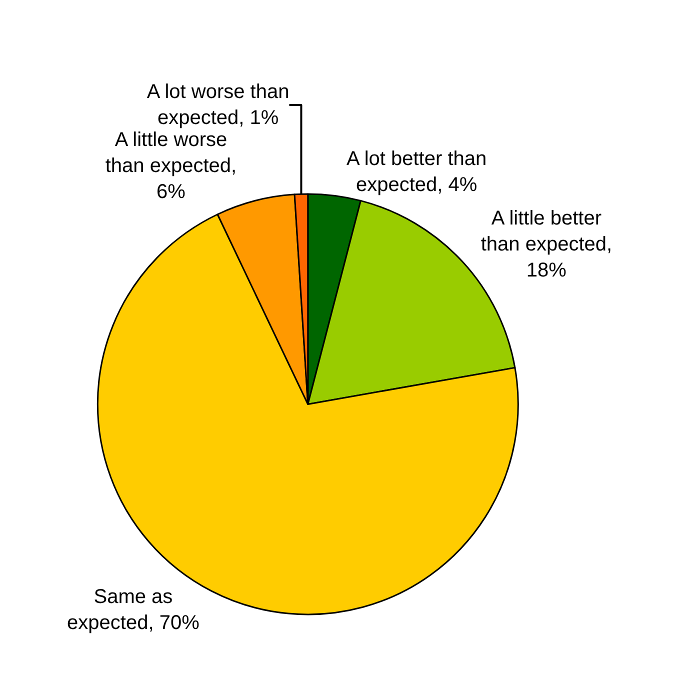 The width and height of the screenshot is (682, 677). Describe the element at coordinates (133, 610) in the screenshot. I see `slice-label: Same as expected, 70%` at that location.